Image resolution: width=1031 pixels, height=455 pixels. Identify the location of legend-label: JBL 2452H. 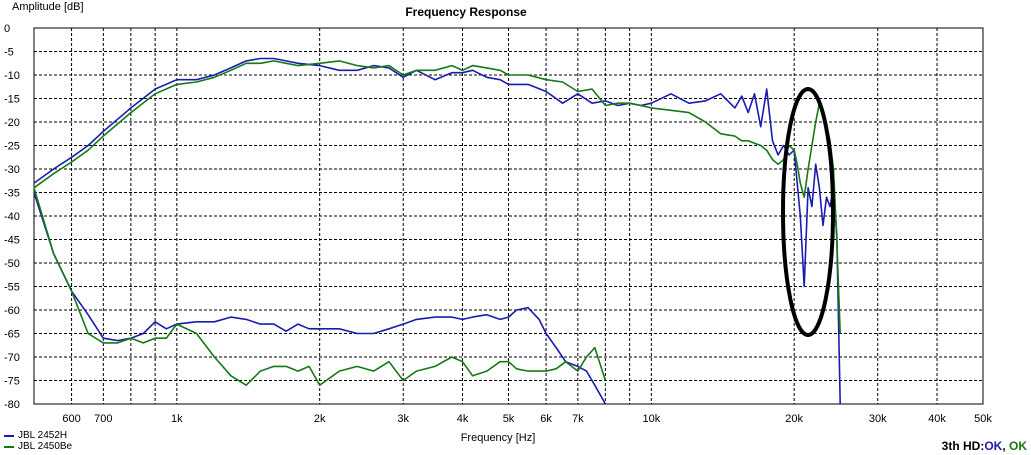
(43, 435).